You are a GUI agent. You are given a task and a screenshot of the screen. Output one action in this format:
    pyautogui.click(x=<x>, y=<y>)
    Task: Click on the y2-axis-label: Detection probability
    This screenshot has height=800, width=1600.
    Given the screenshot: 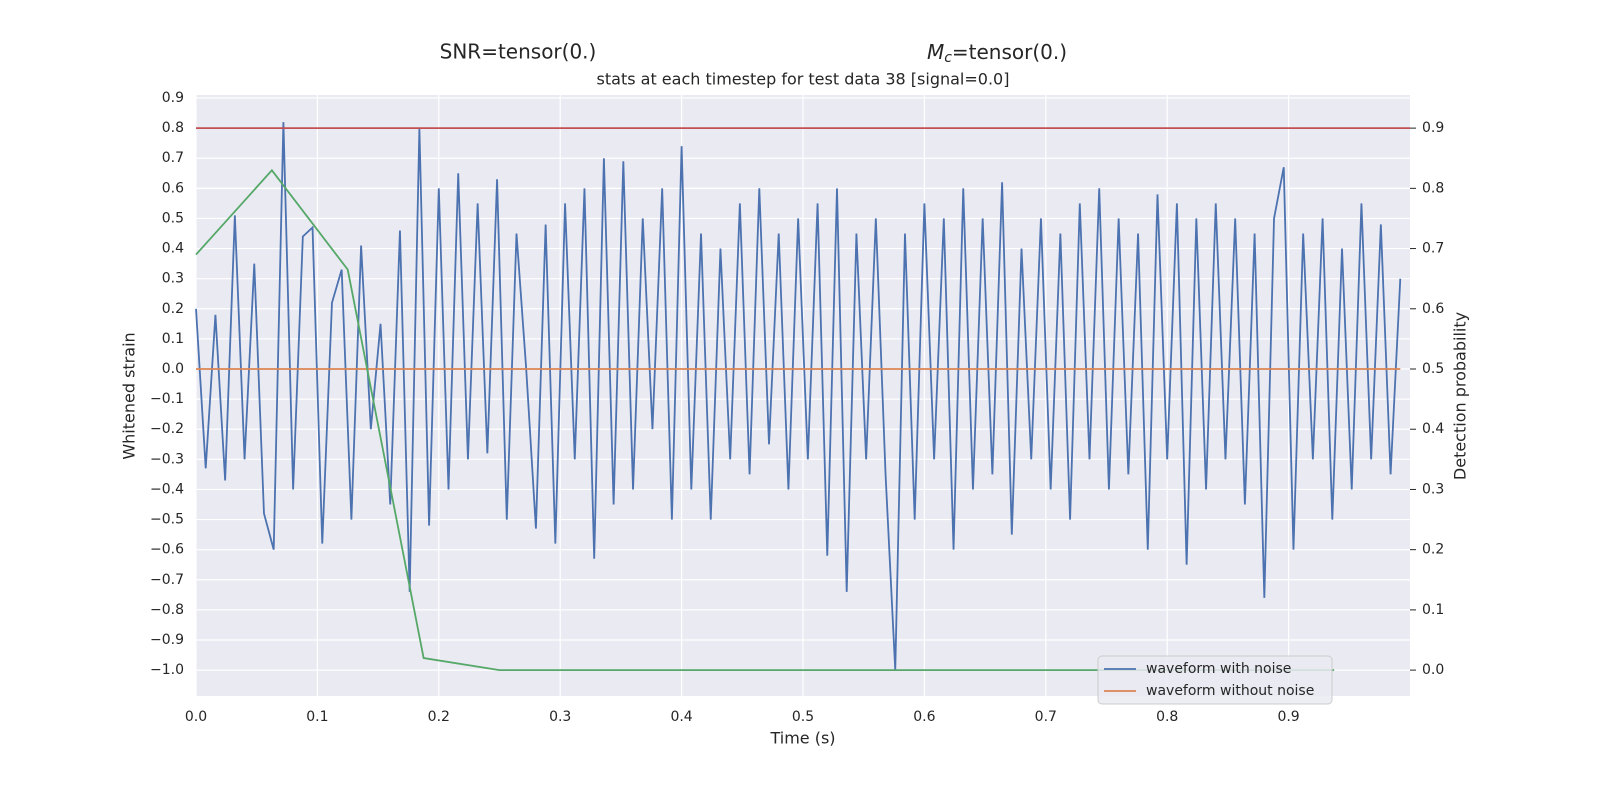 What is the action you would take?
    pyautogui.click(x=1460, y=396)
    